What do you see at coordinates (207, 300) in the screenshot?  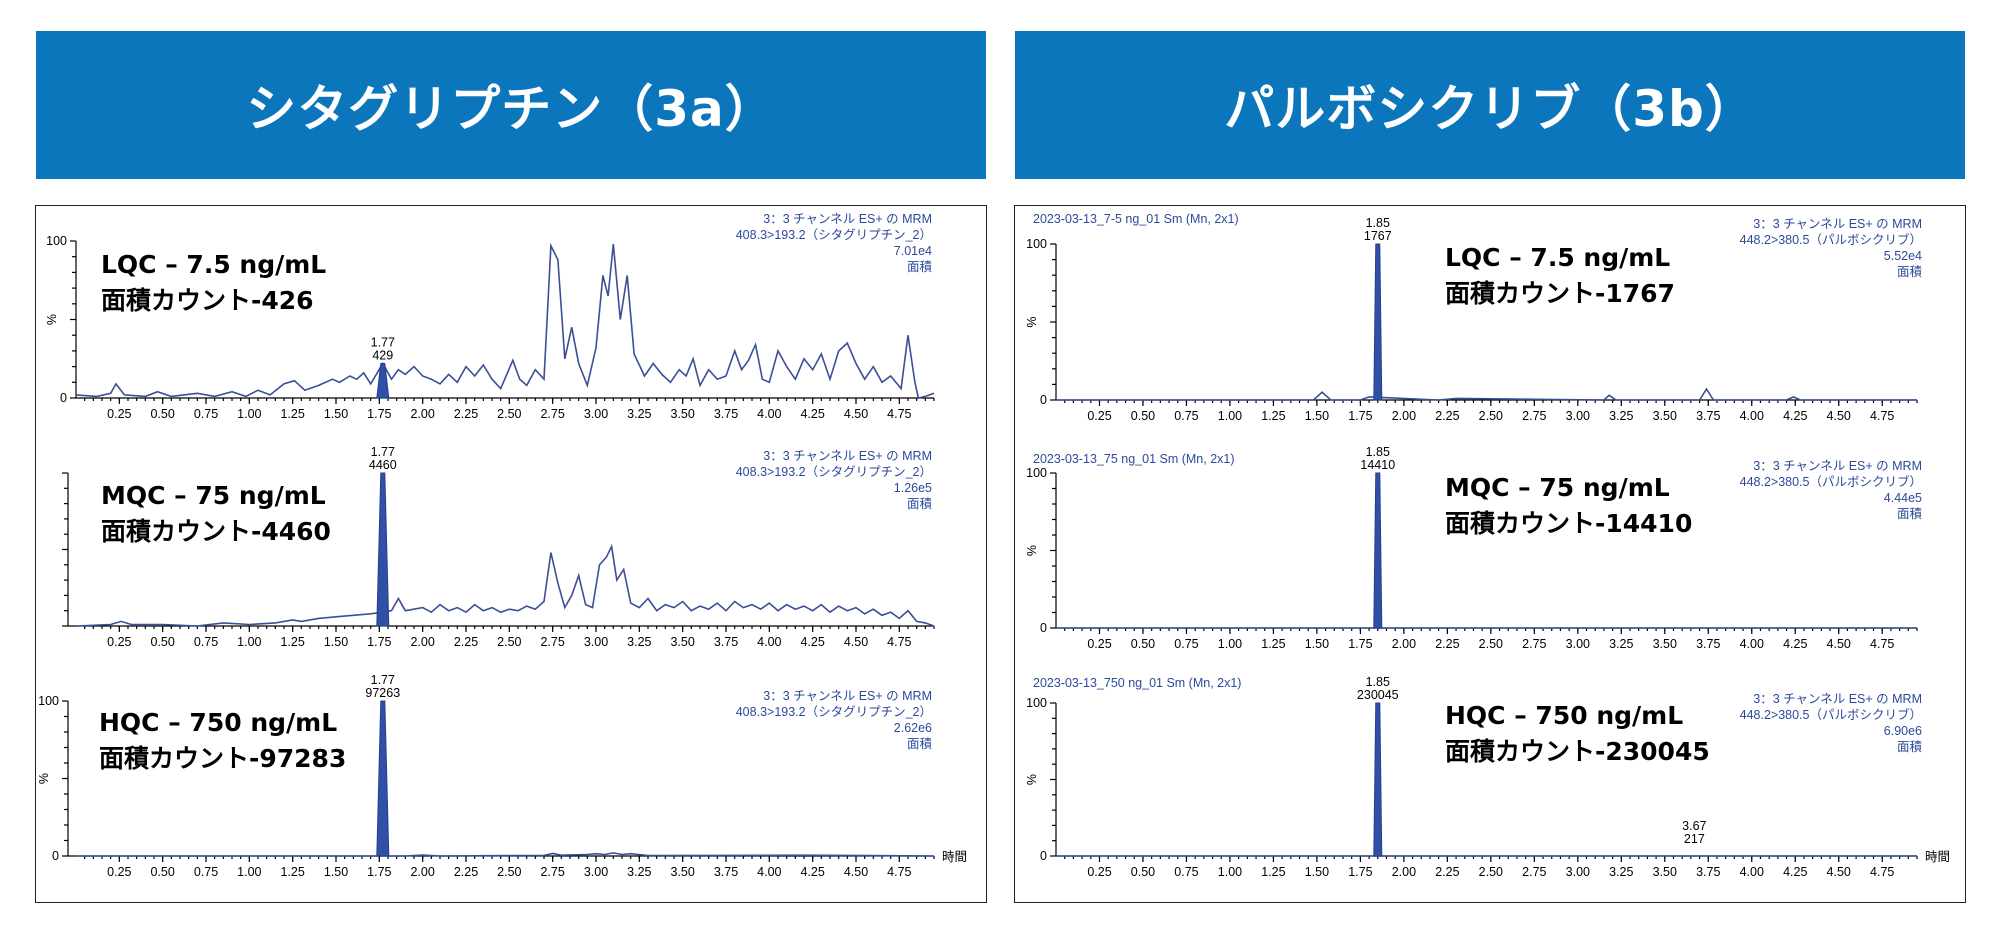 I see `area-count-label: 面積カウント-426` at bounding box center [207, 300].